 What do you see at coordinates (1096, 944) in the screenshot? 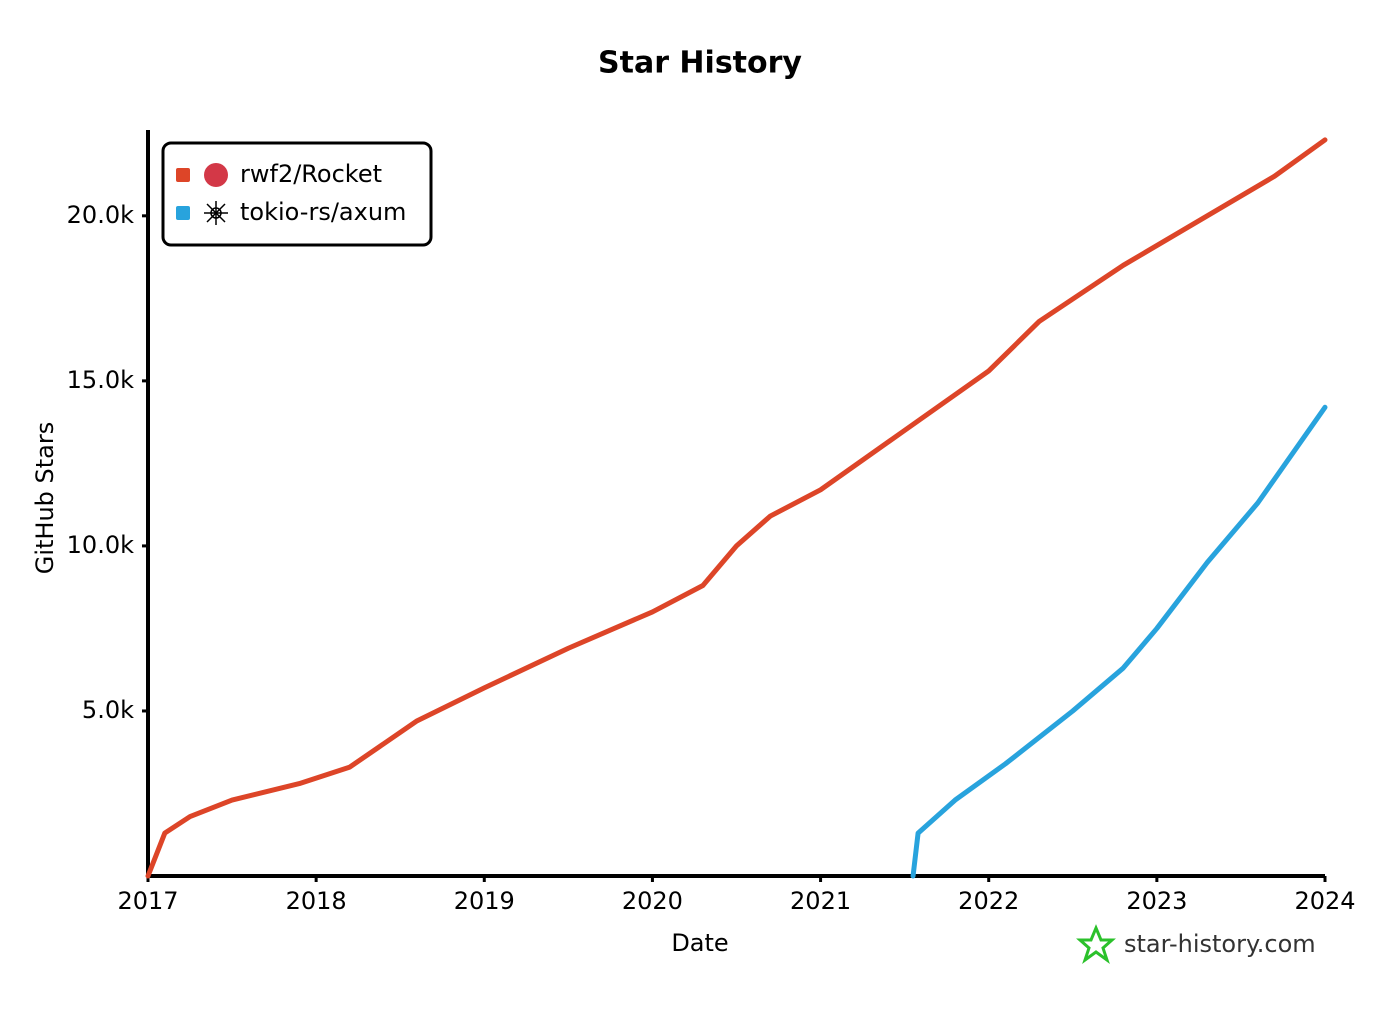
I see `watermark-icon` at bounding box center [1096, 944].